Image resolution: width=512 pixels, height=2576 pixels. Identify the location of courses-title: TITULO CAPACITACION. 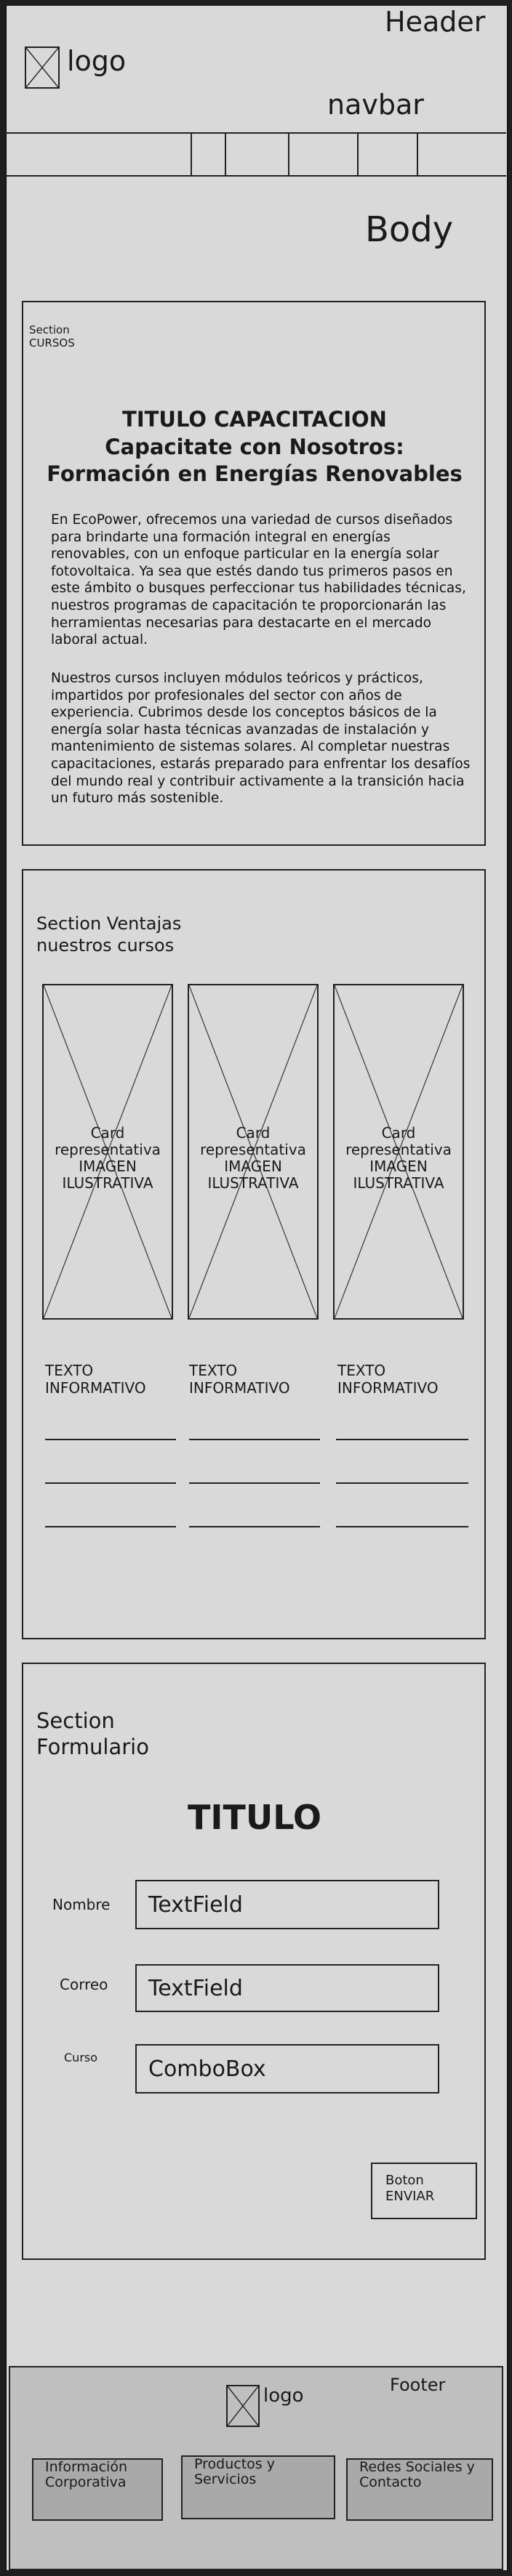
(254, 420).